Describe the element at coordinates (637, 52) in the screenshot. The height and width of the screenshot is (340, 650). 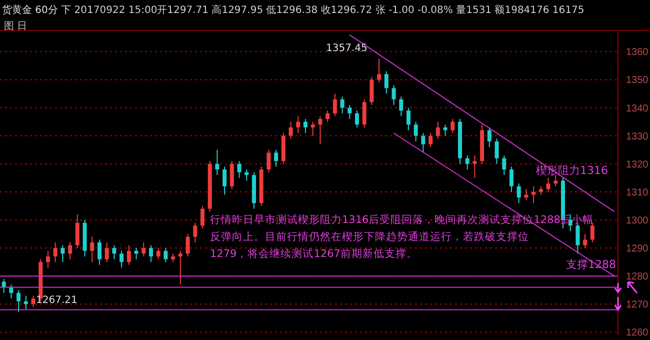
I see `y-tick-label: 1360` at that location.